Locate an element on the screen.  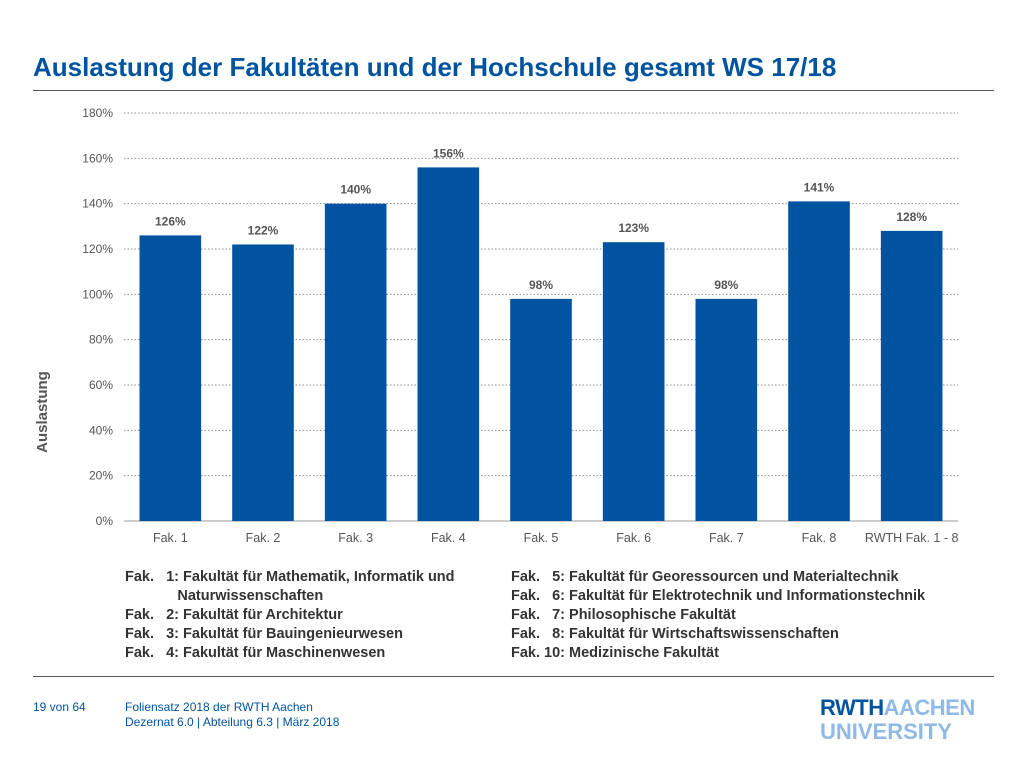
value-label: 123% is located at coordinates (633, 228).